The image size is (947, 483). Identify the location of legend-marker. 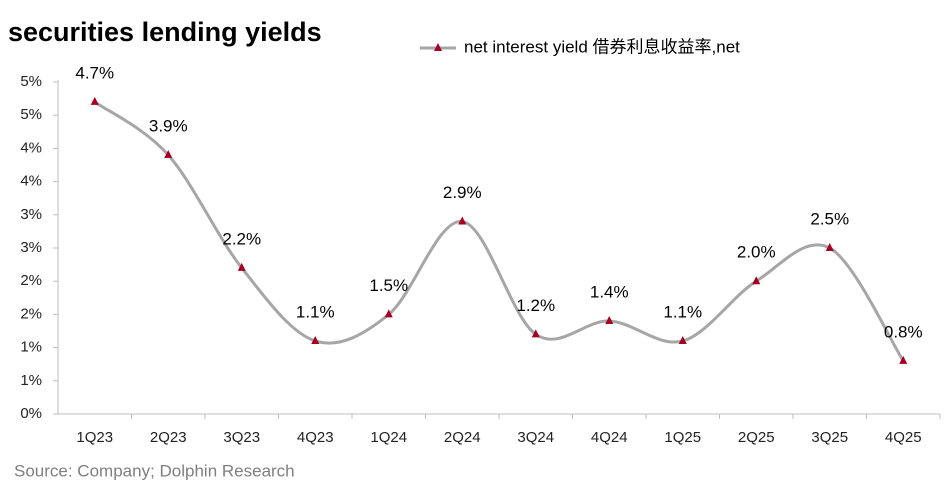
(438, 47).